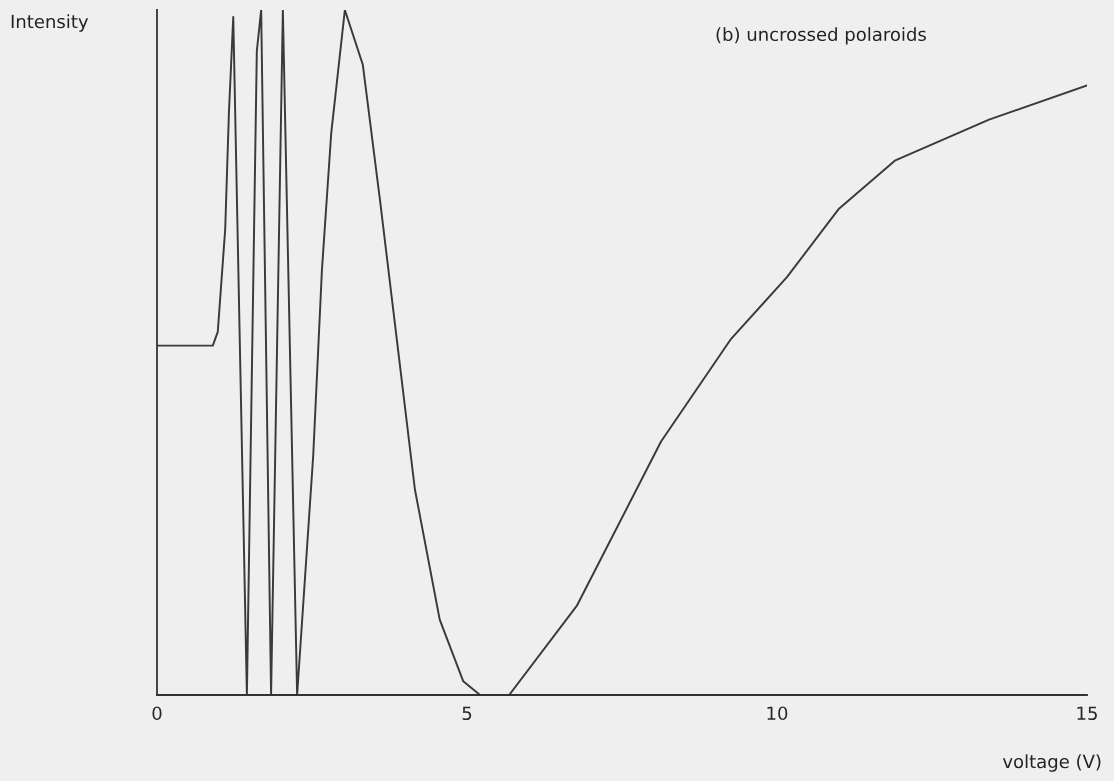 This screenshot has width=1114, height=781. I want to click on text: (b) uncrossed polaroids, so click(821, 36).